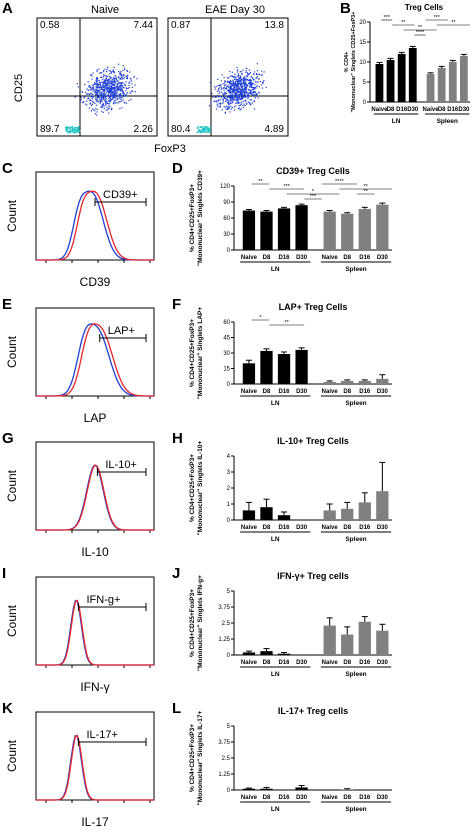 Image resolution: width=474 pixels, height=835 pixels. Describe the element at coordinates (313, 197) in the screenshot. I see `sig-label: ***` at that location.